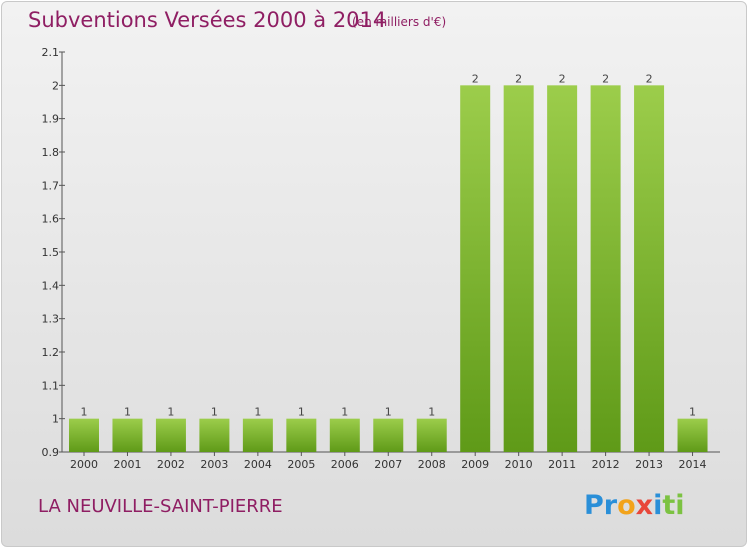  Describe the element at coordinates (160, 506) in the screenshot. I see `place-name: LA NEUVILLE-SAINT-PIERRE` at that location.